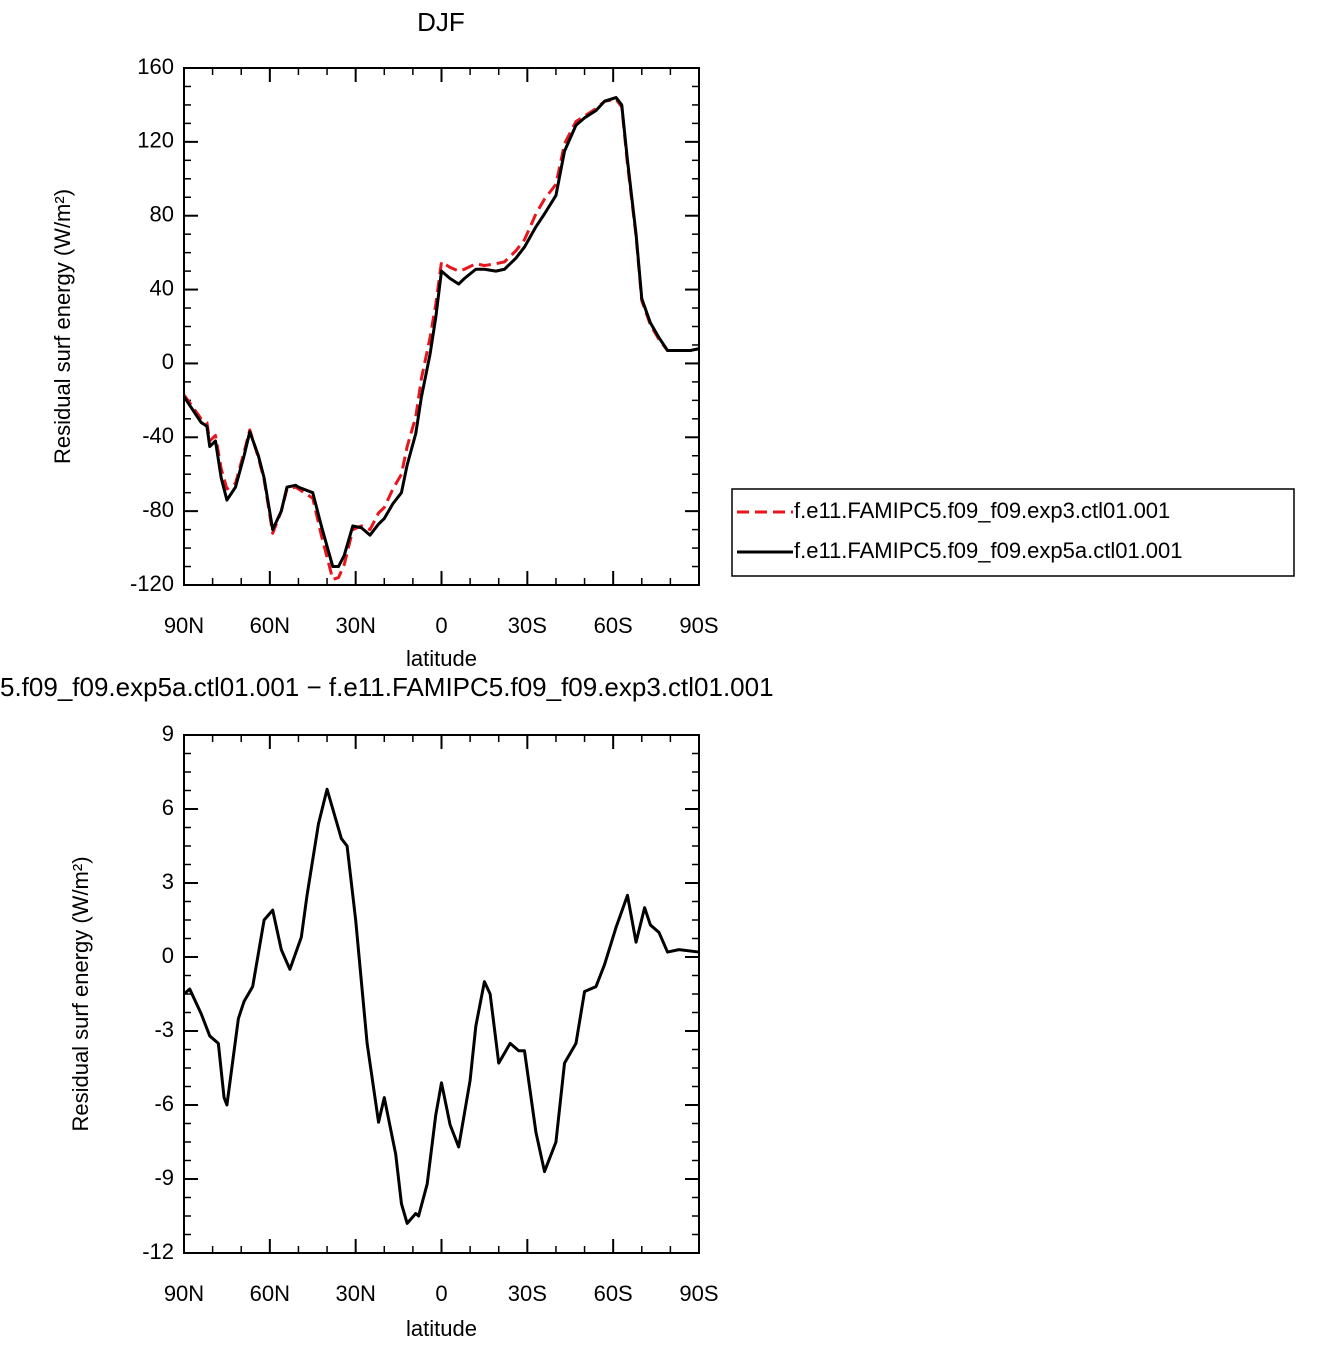 Image resolution: width=1344 pixels, height=1347 pixels. I want to click on y-tick-label: -12, so click(158, 1251).